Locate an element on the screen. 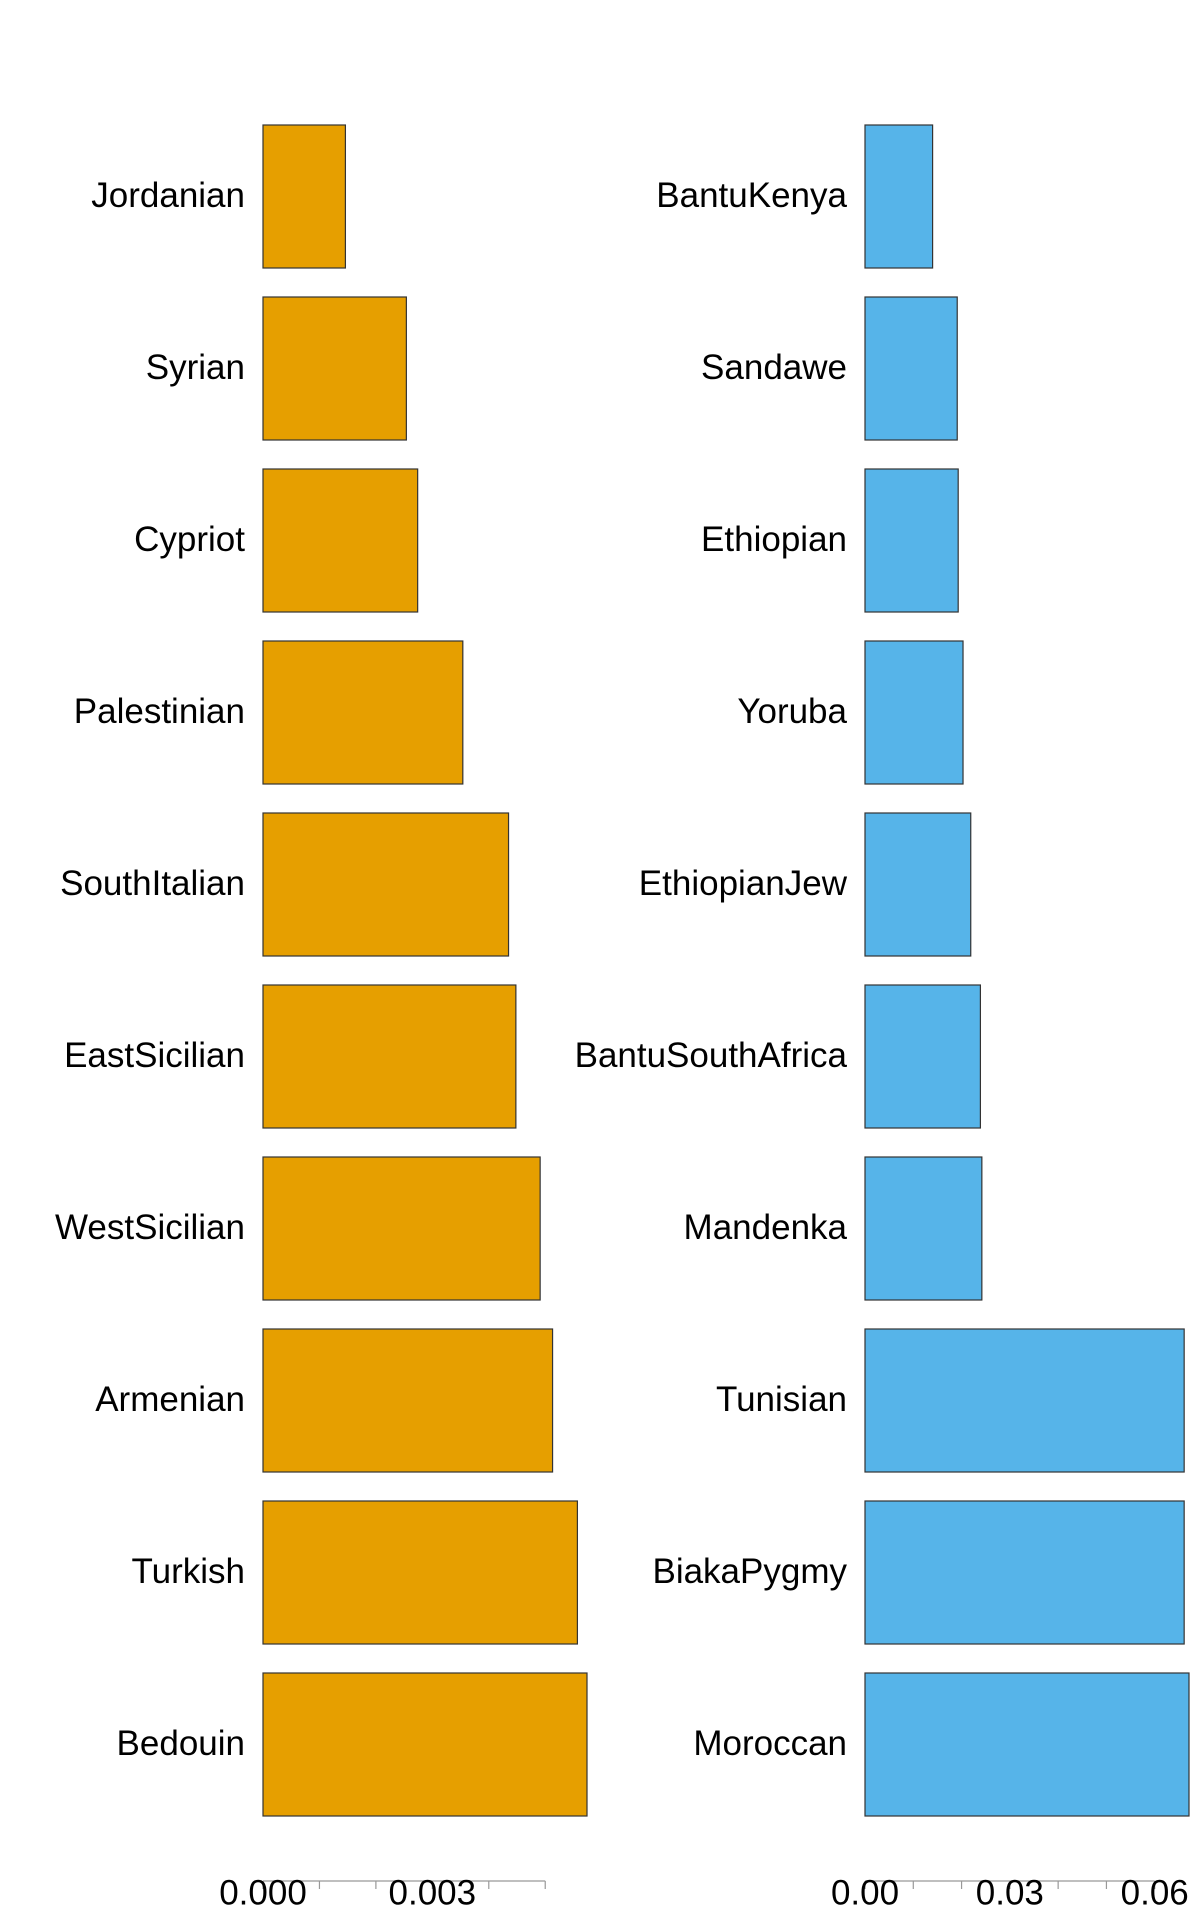 The height and width of the screenshot is (1920, 1200). y-tick-label: Moroccan is located at coordinates (770, 1743).